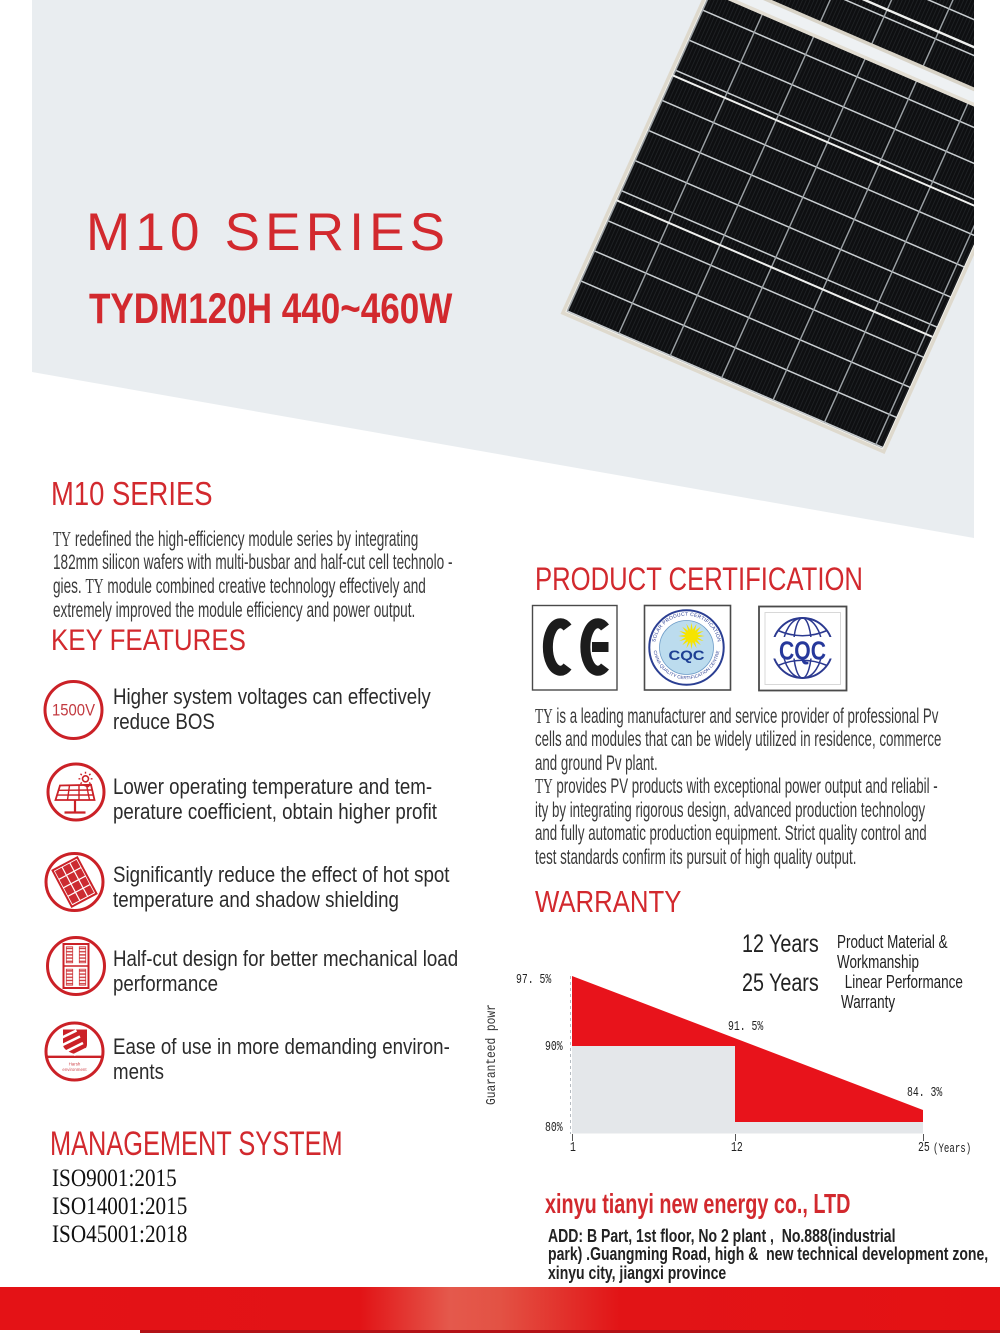 Image resolution: width=1000 pixels, height=1336 pixels. What do you see at coordinates (74, 710) in the screenshot?
I see `svg-text: 1500V` at bounding box center [74, 710].